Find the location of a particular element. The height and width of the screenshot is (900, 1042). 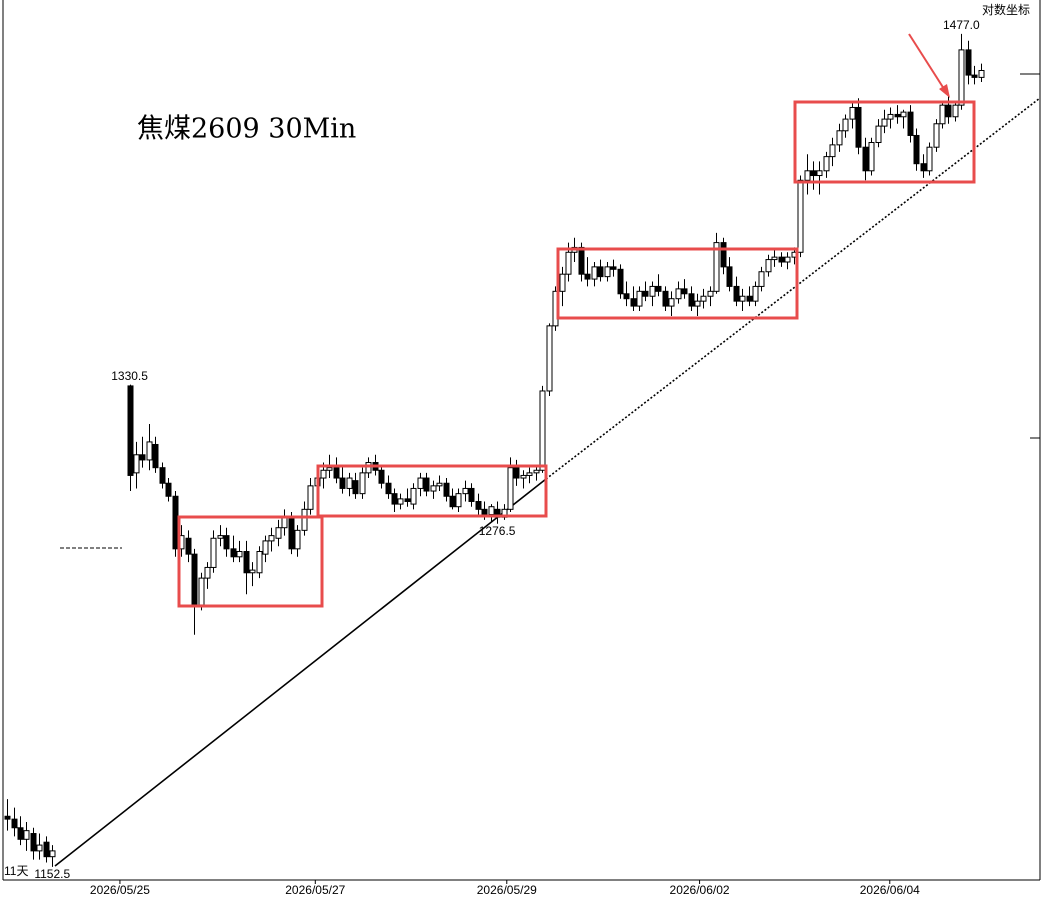

price-annotation: 1152.5 is located at coordinates (52, 874).